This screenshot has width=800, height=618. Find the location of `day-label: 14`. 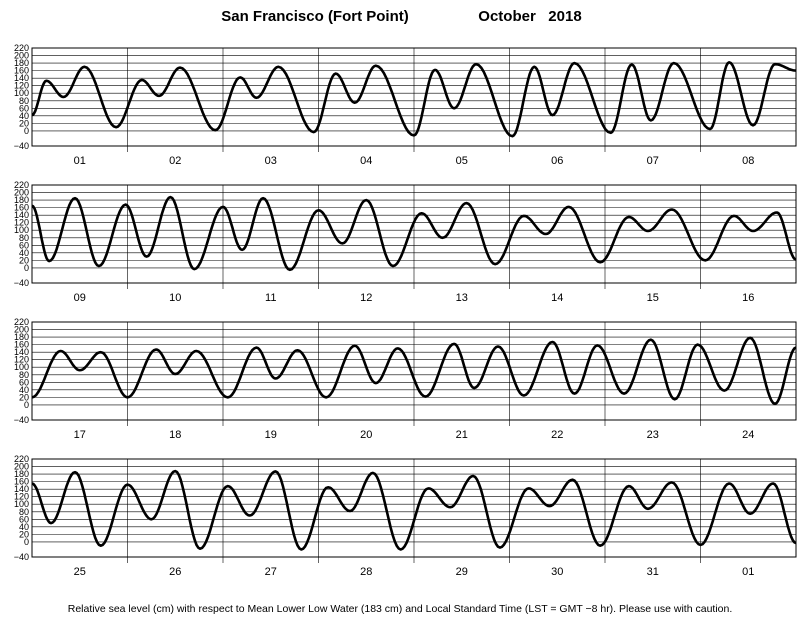

day-label: 14 is located at coordinates (557, 298).